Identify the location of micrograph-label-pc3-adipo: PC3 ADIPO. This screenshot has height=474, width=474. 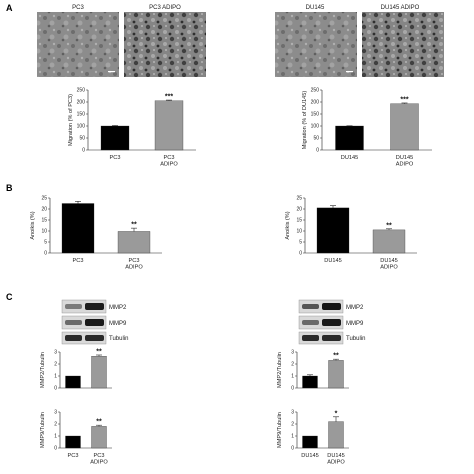
(165, 8).